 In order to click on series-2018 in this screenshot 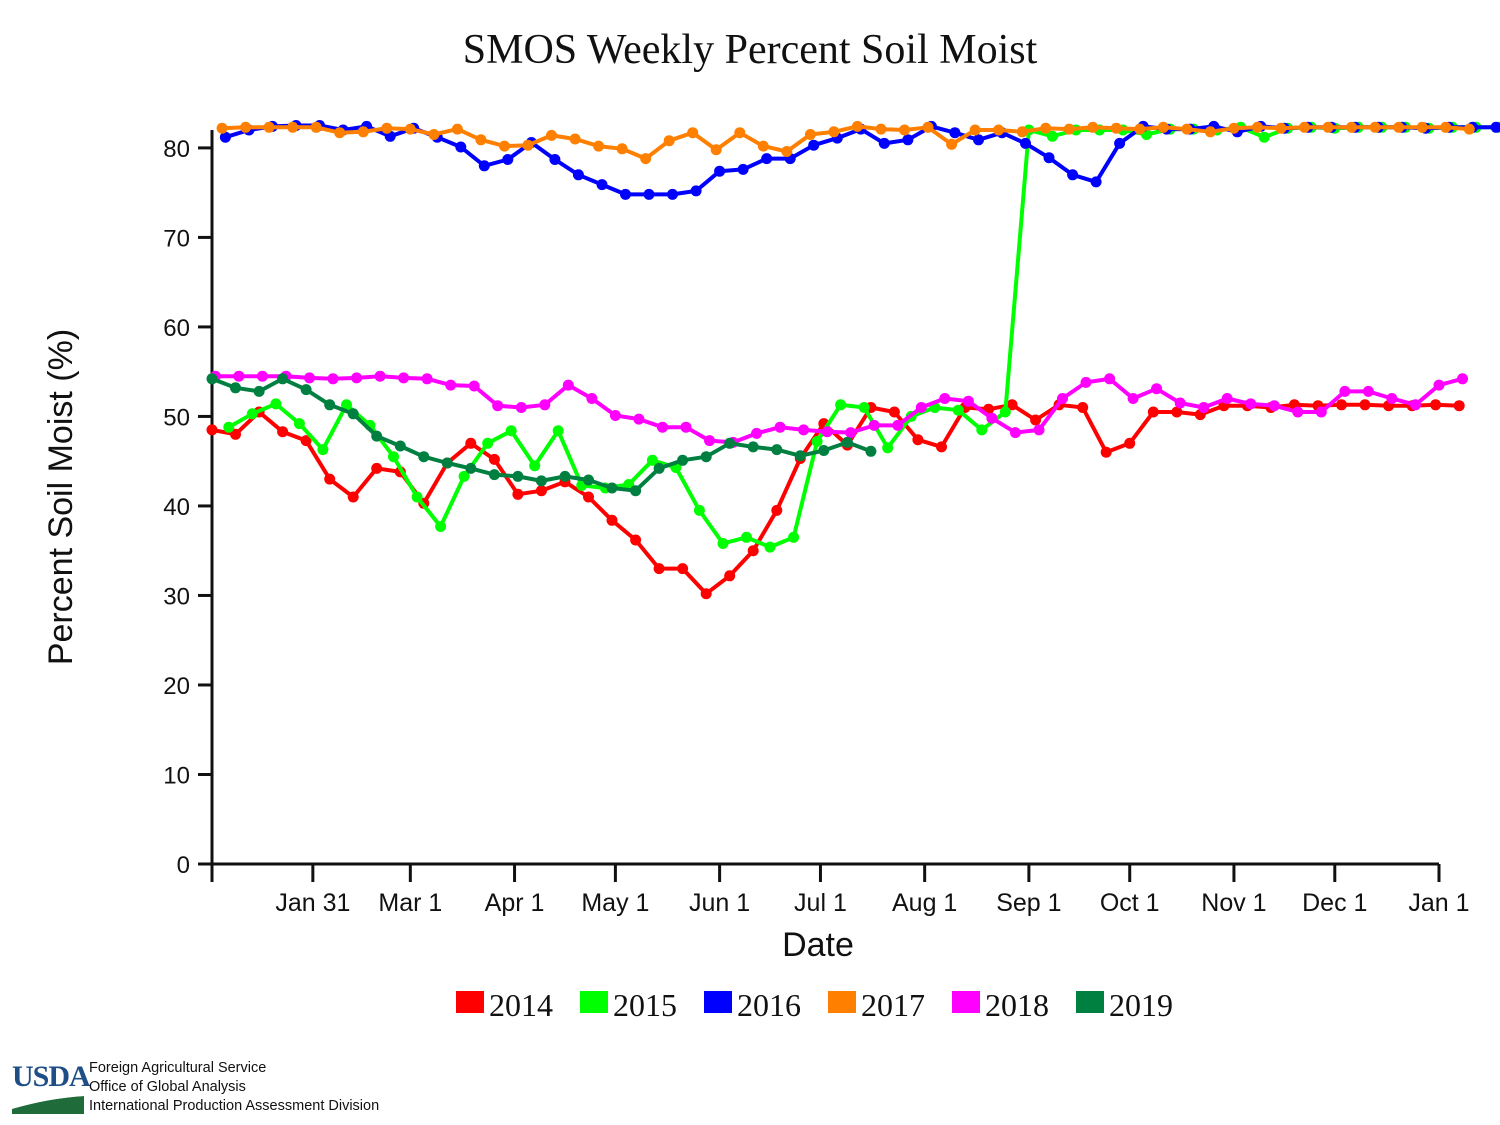, I will do `click(838, 409)`.